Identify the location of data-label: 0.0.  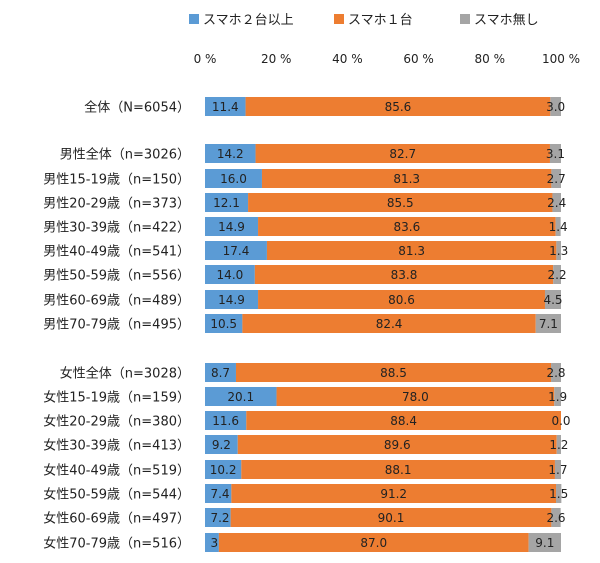
(560, 421).